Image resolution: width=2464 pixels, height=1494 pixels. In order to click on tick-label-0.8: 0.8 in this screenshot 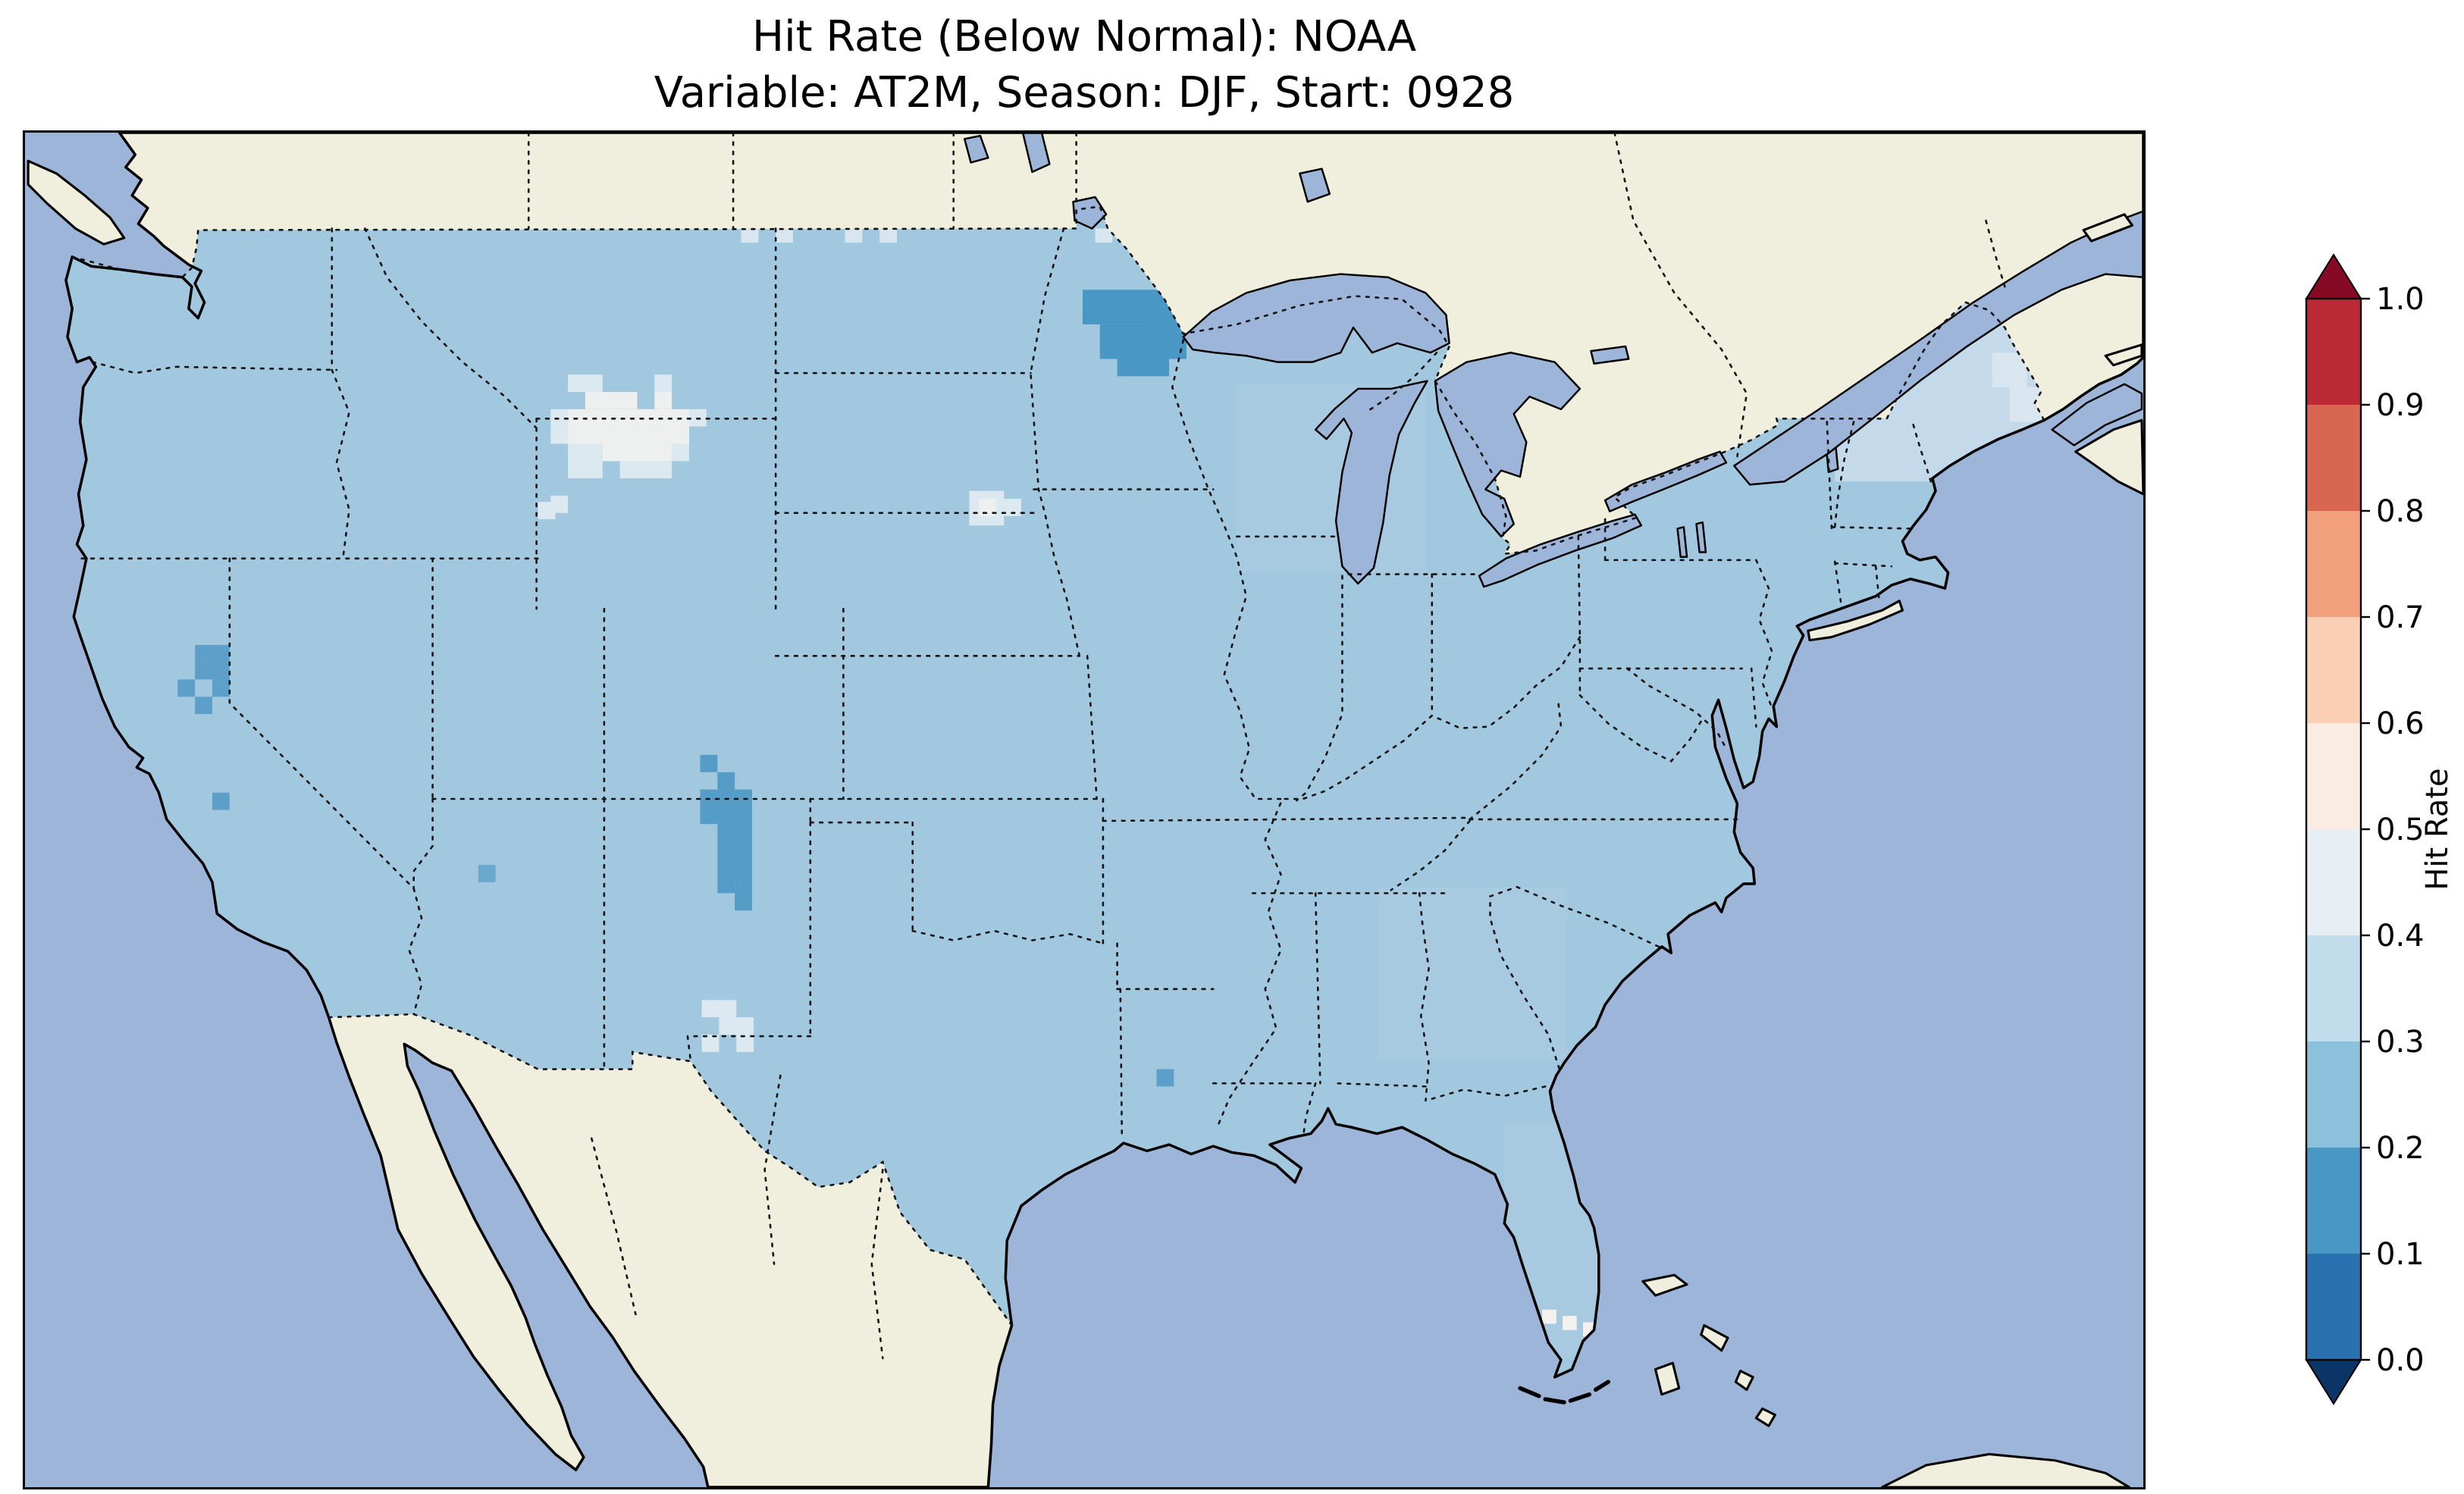, I will do `click(2401, 511)`.